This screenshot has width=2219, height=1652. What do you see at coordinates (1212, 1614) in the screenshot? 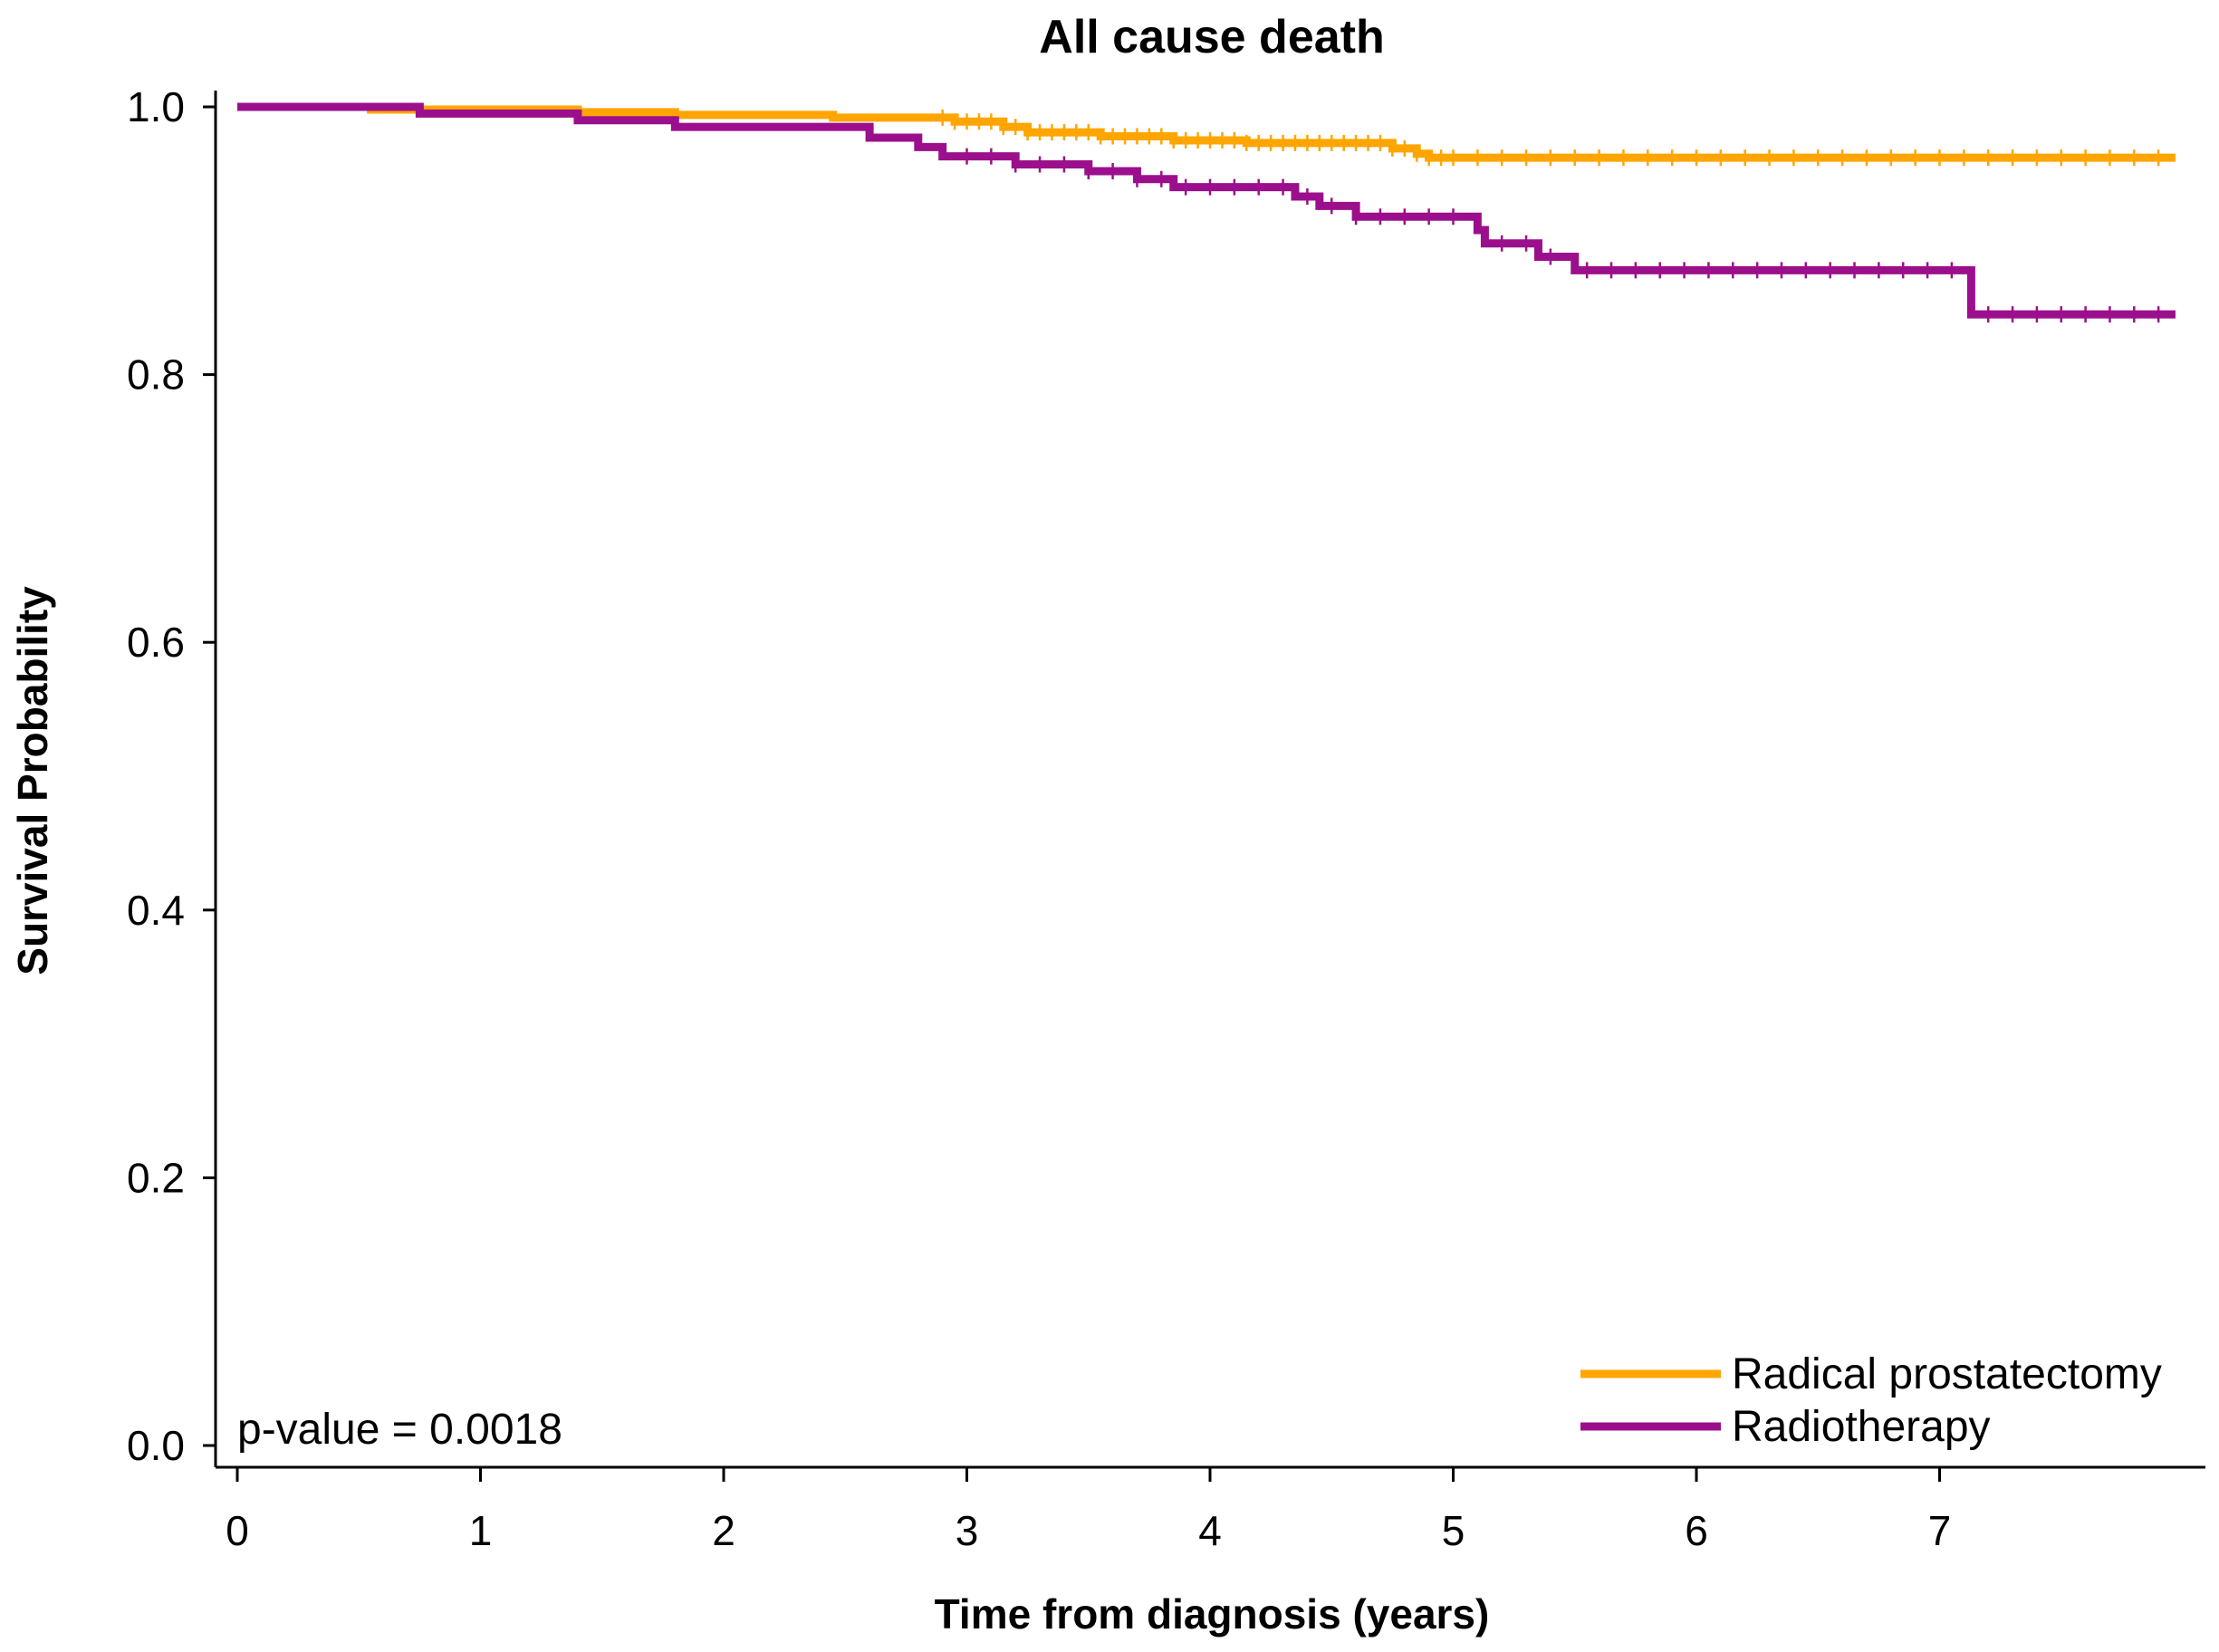
I see `x-axis-label: Time from diagnosis (years)` at bounding box center [1212, 1614].